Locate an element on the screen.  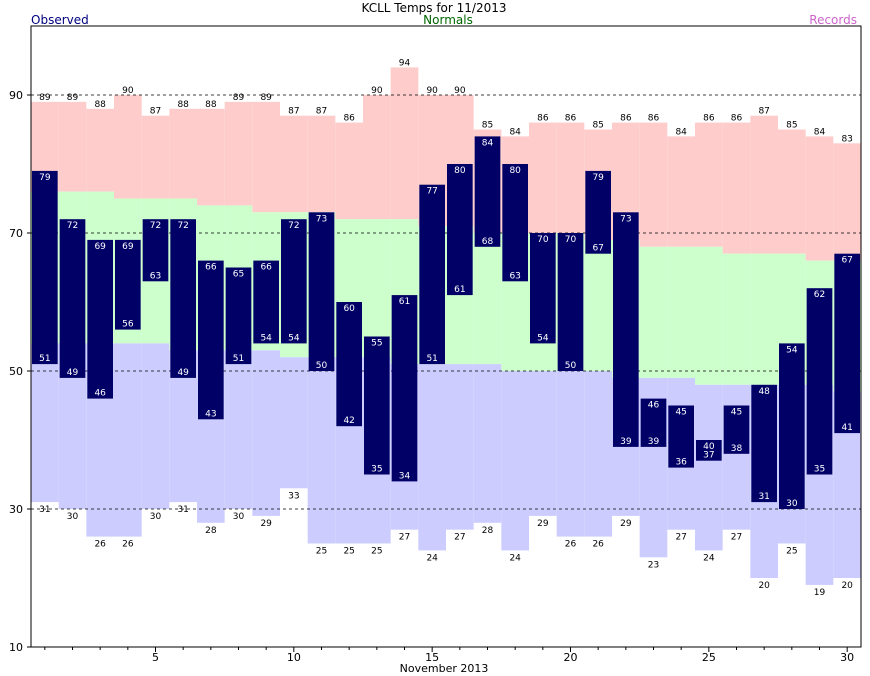
x-axis-label: November 2013 is located at coordinates (444, 668).